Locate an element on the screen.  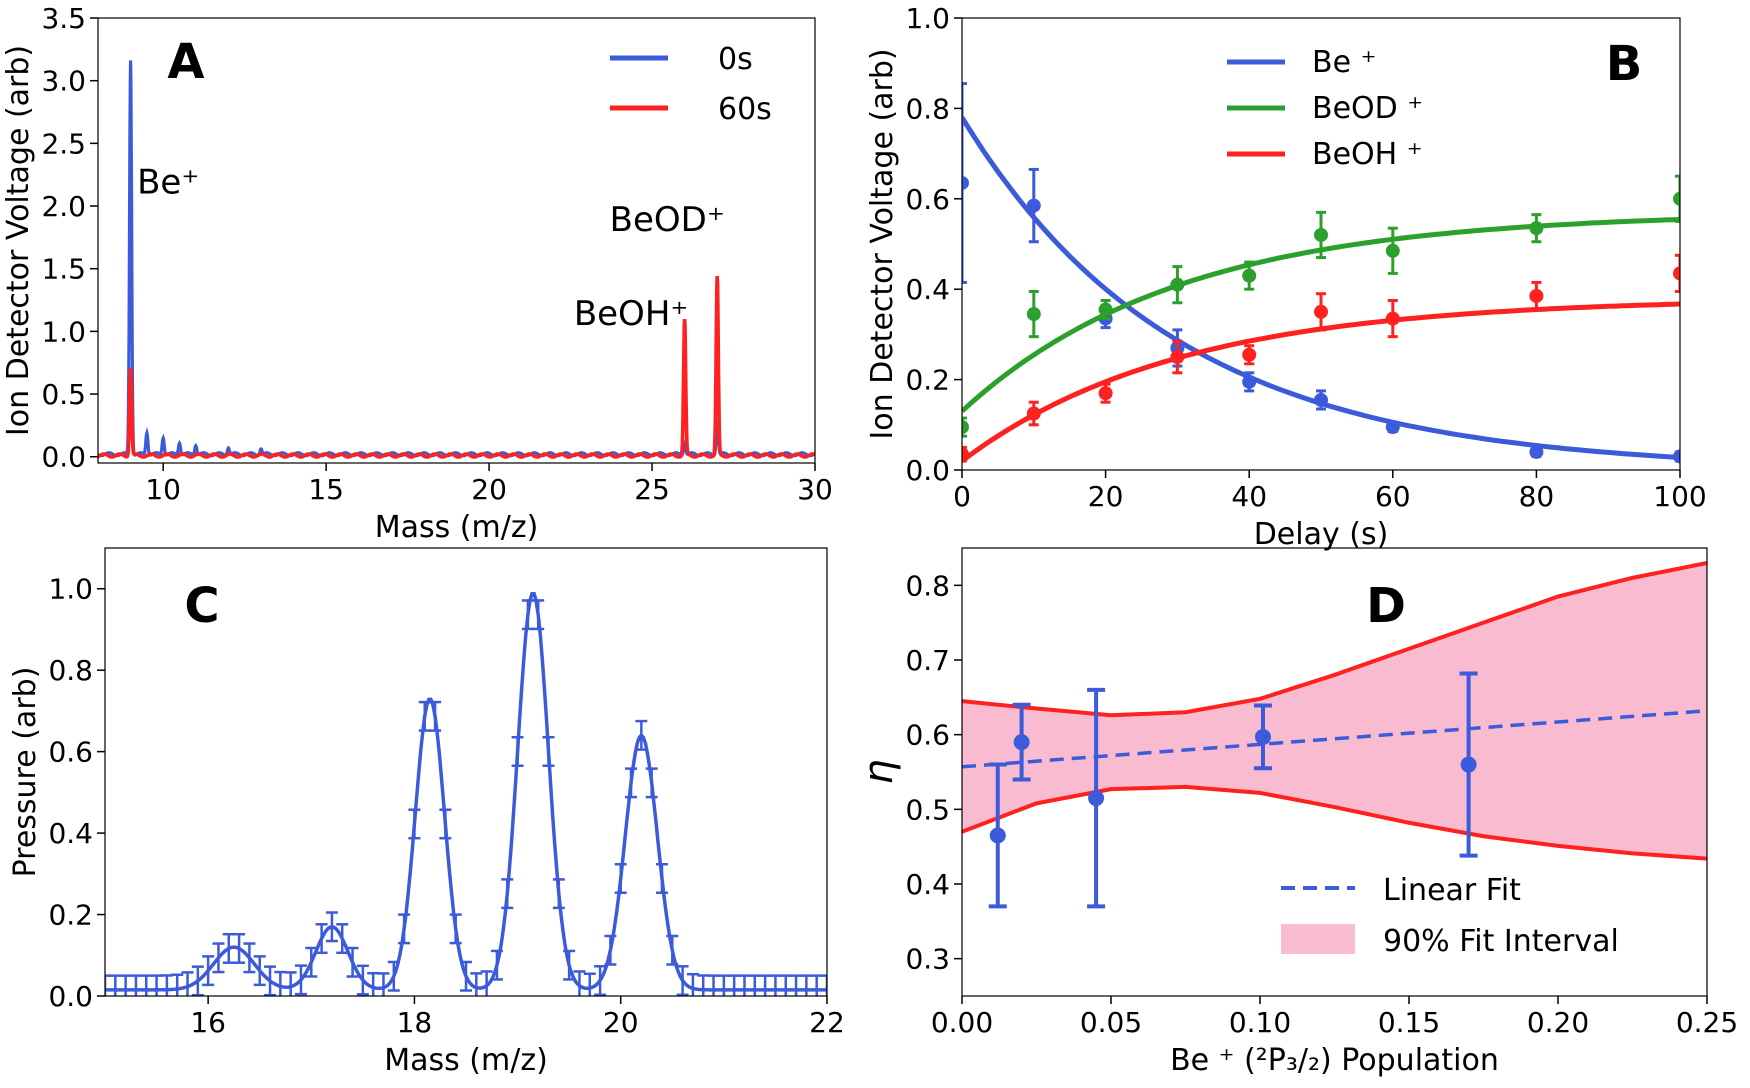
x-tick-label: 0.20 is located at coordinates (1558, 1022).